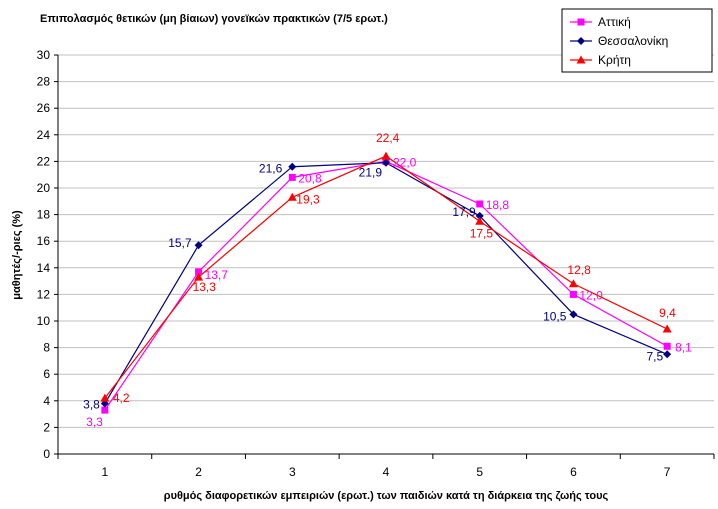 Image resolution: width=718 pixels, height=509 pixels. Describe the element at coordinates (614, 60) in the screenshot. I see `legend-label-2: Κρήτη` at that location.